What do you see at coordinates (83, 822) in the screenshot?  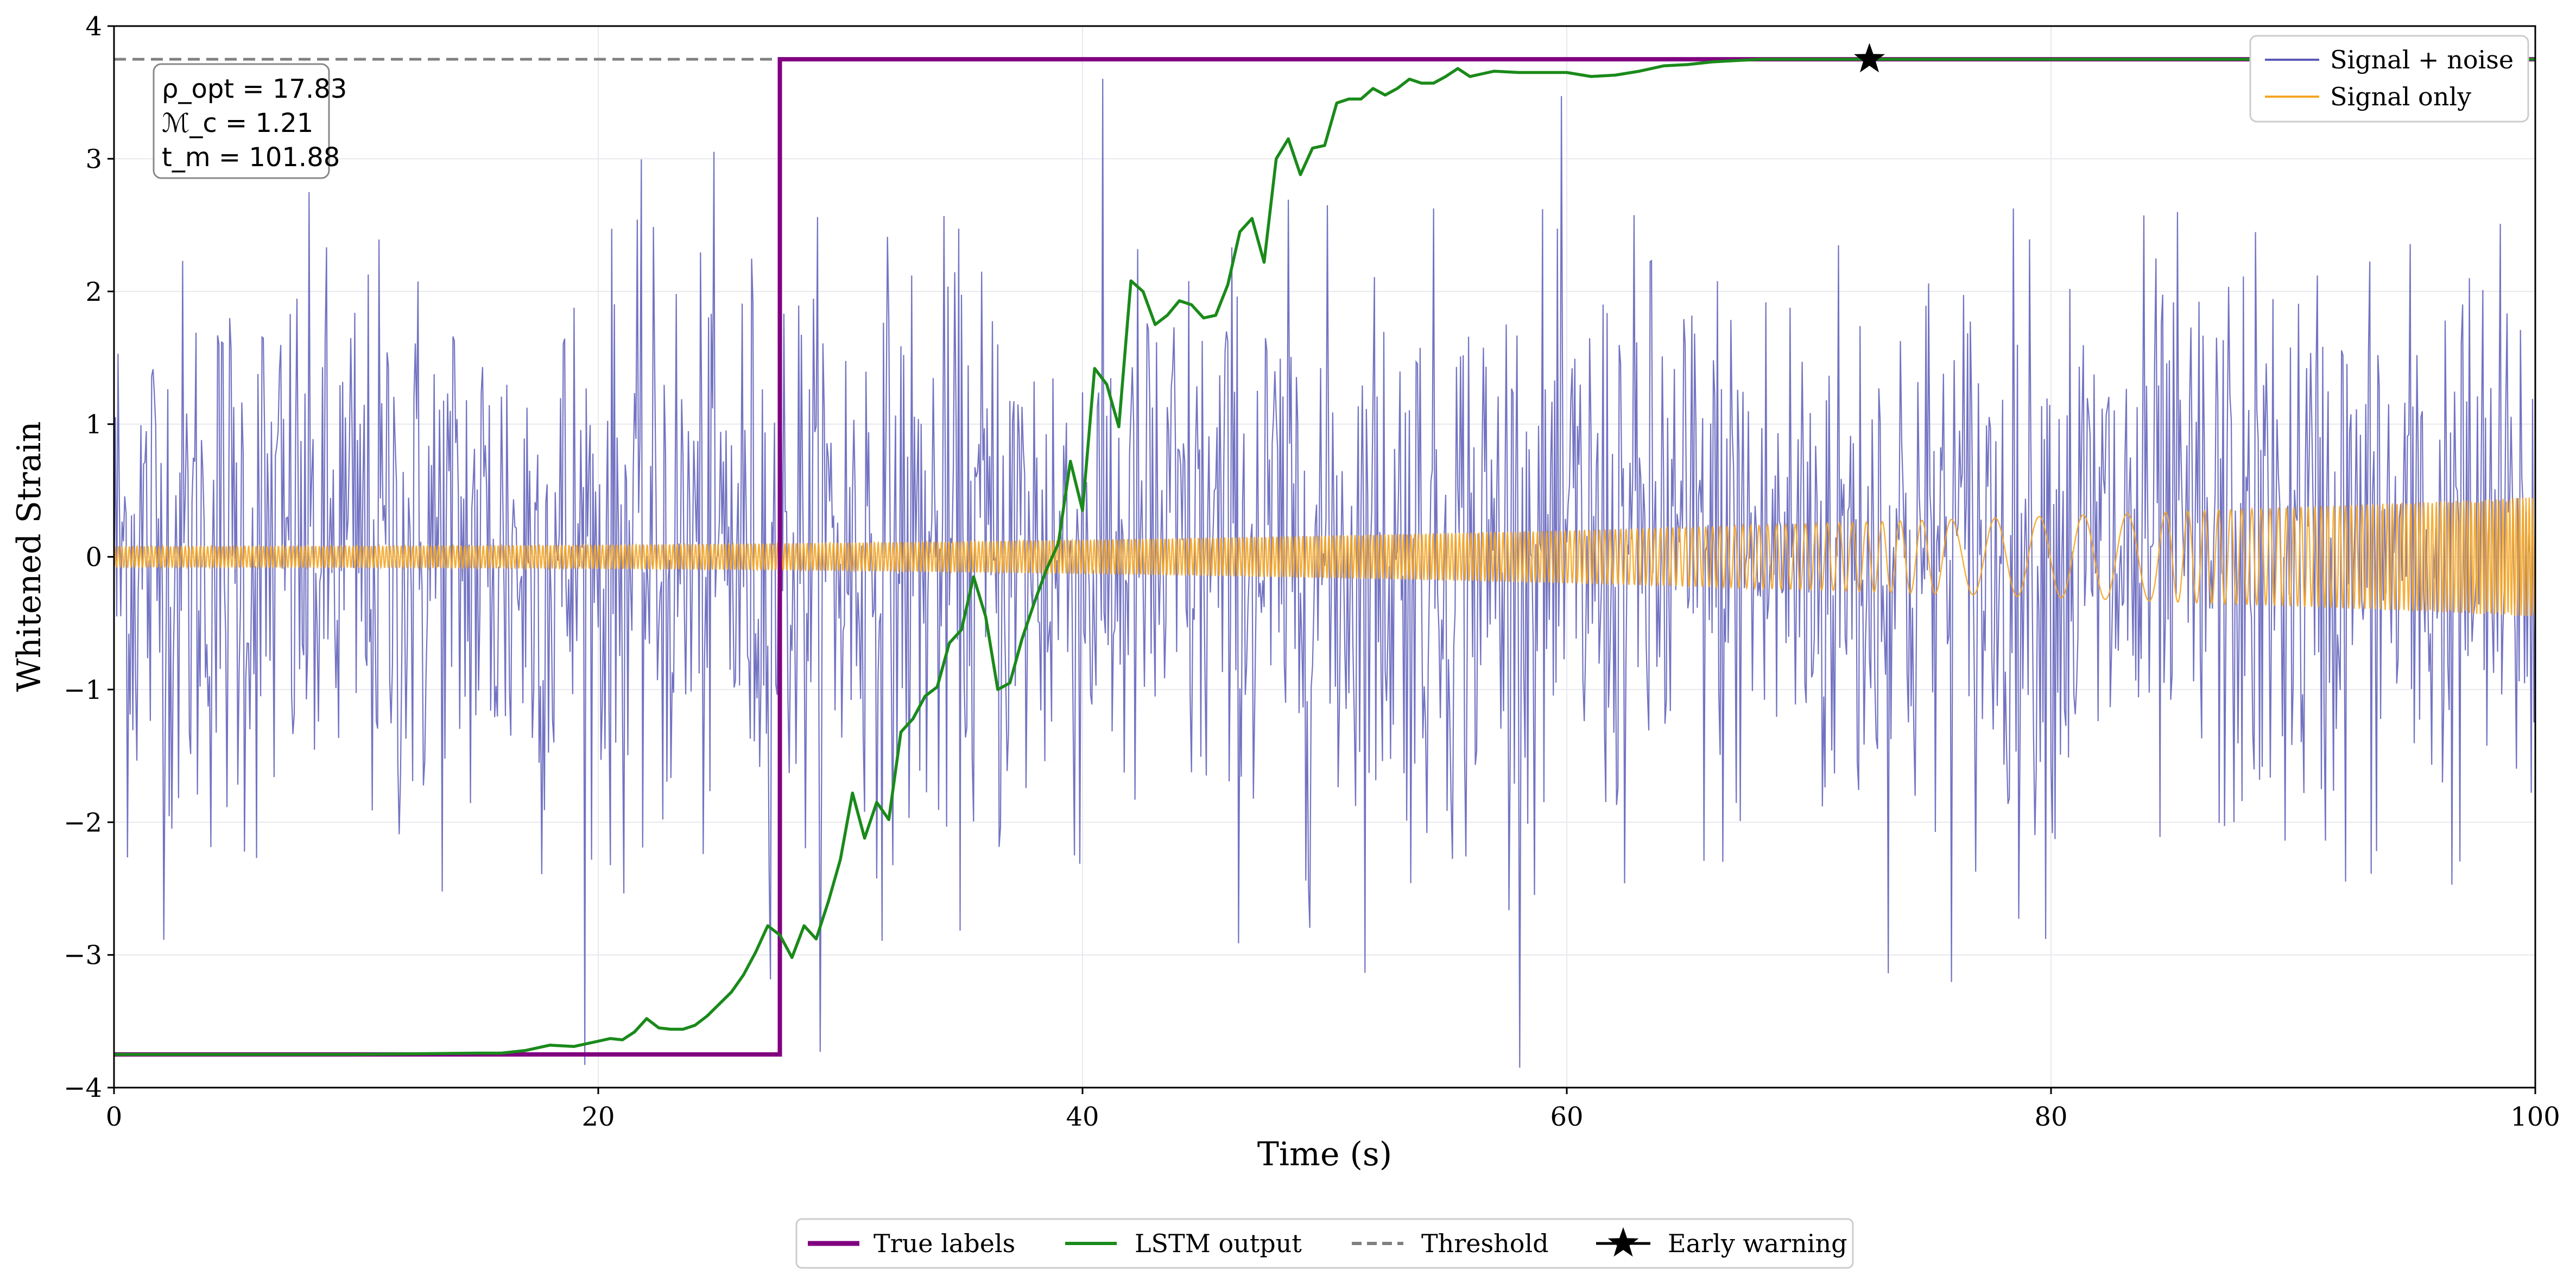 I see `y-tick-label: −2` at bounding box center [83, 822].